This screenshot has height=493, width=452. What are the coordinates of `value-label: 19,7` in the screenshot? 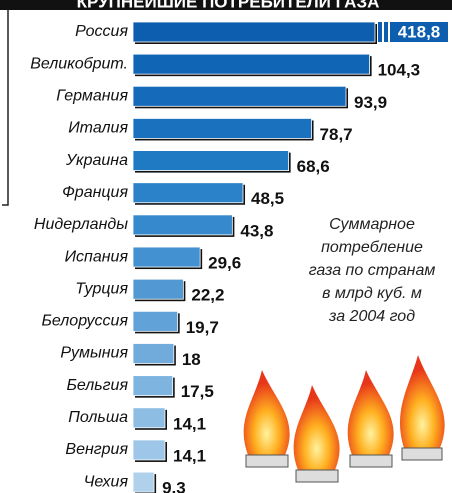 It's located at (202, 327).